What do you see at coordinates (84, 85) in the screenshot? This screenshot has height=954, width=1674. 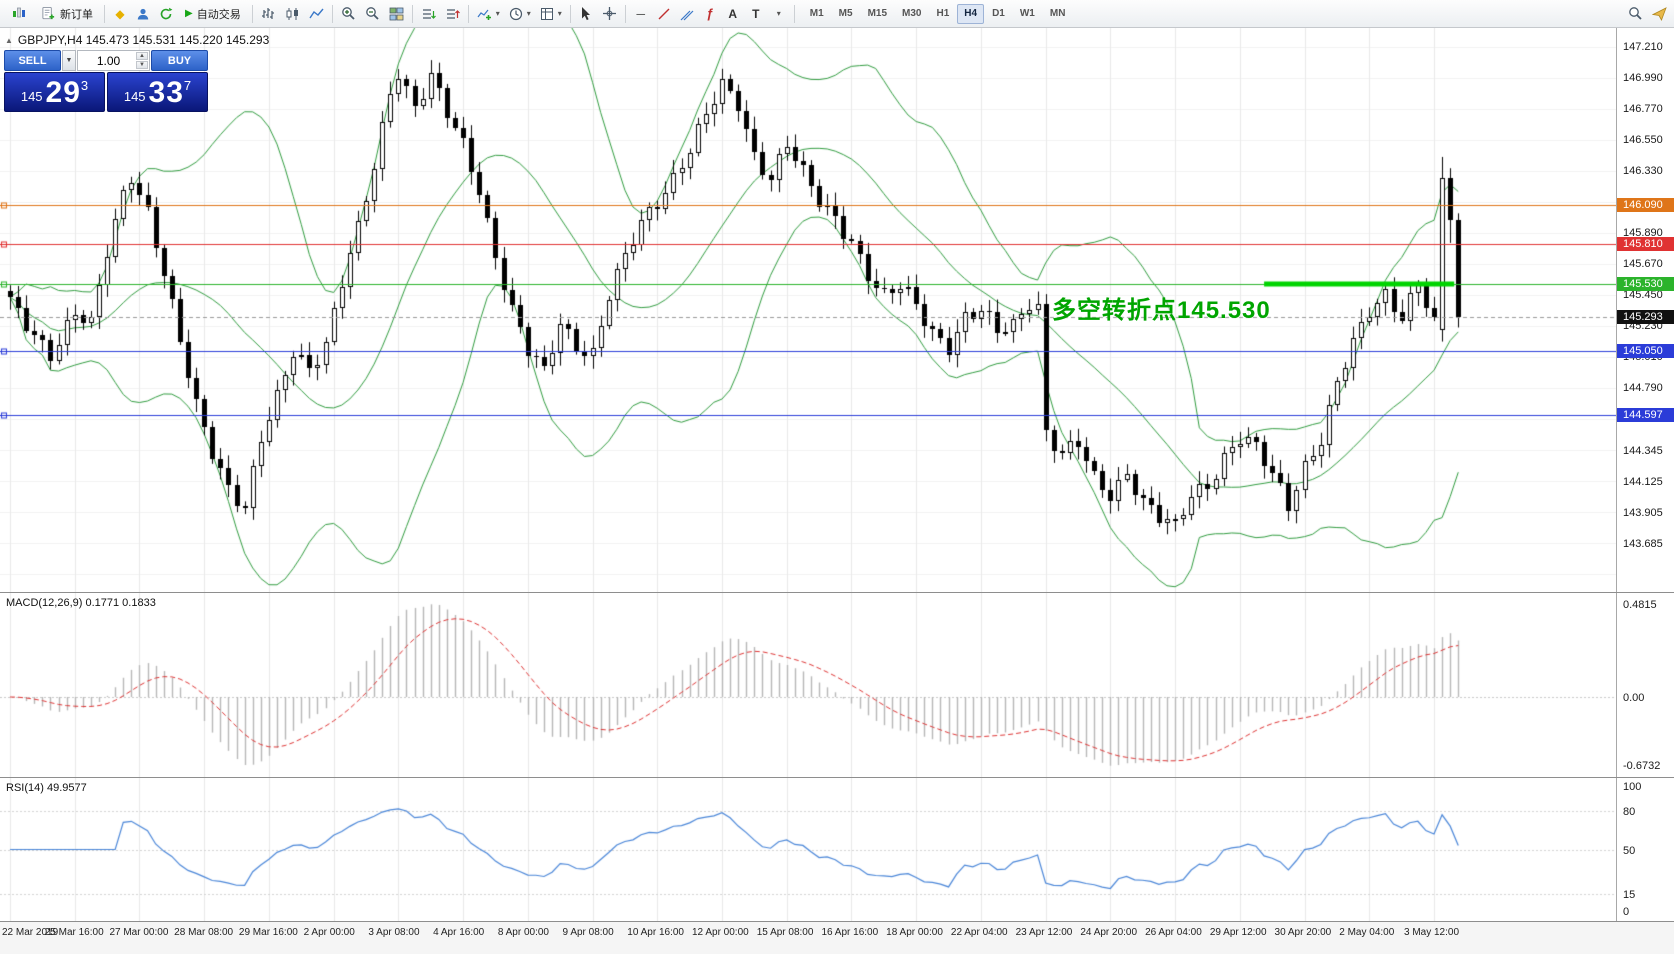 I see `sell-price-sup: 3` at bounding box center [84, 85].